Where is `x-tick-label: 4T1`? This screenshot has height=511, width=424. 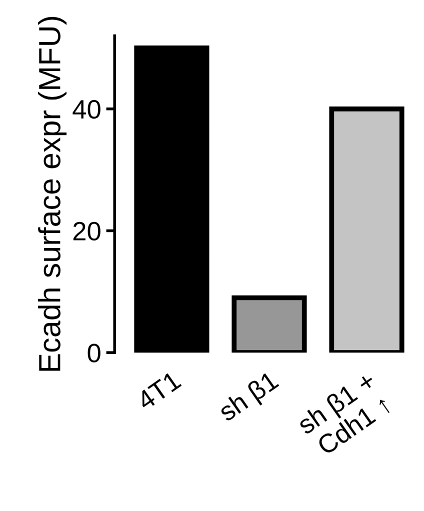 x-tick-label: 4T1 is located at coordinates (159, 390).